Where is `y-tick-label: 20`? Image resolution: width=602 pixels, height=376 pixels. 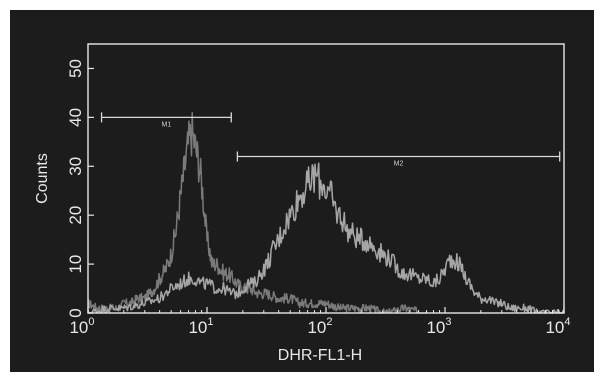
y-tick-label: 20 is located at coordinates (75, 215).